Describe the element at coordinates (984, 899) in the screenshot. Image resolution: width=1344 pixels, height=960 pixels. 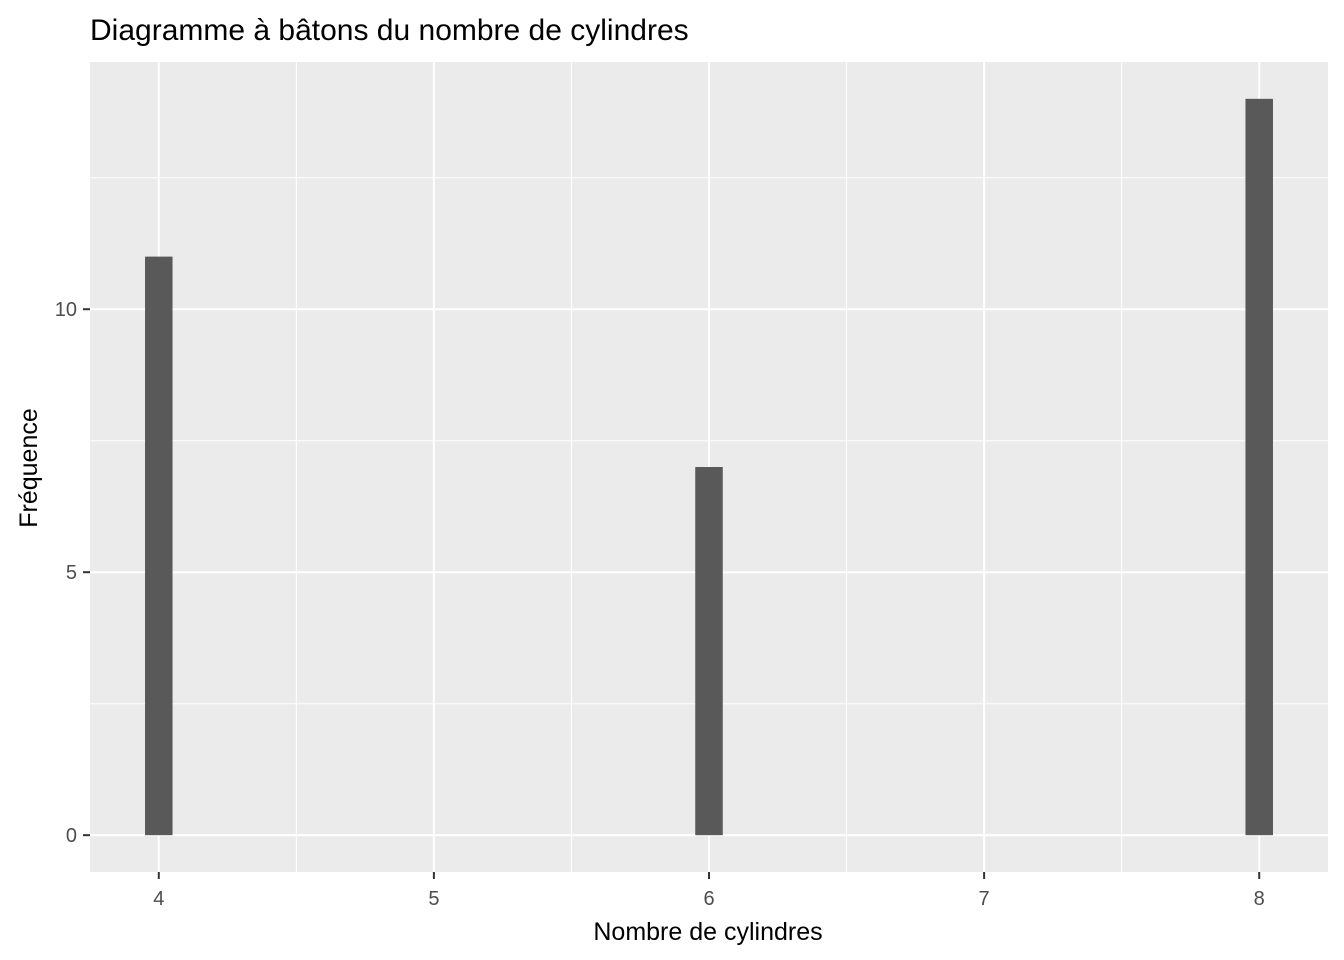
I see `x-tick-label: 7` at that location.